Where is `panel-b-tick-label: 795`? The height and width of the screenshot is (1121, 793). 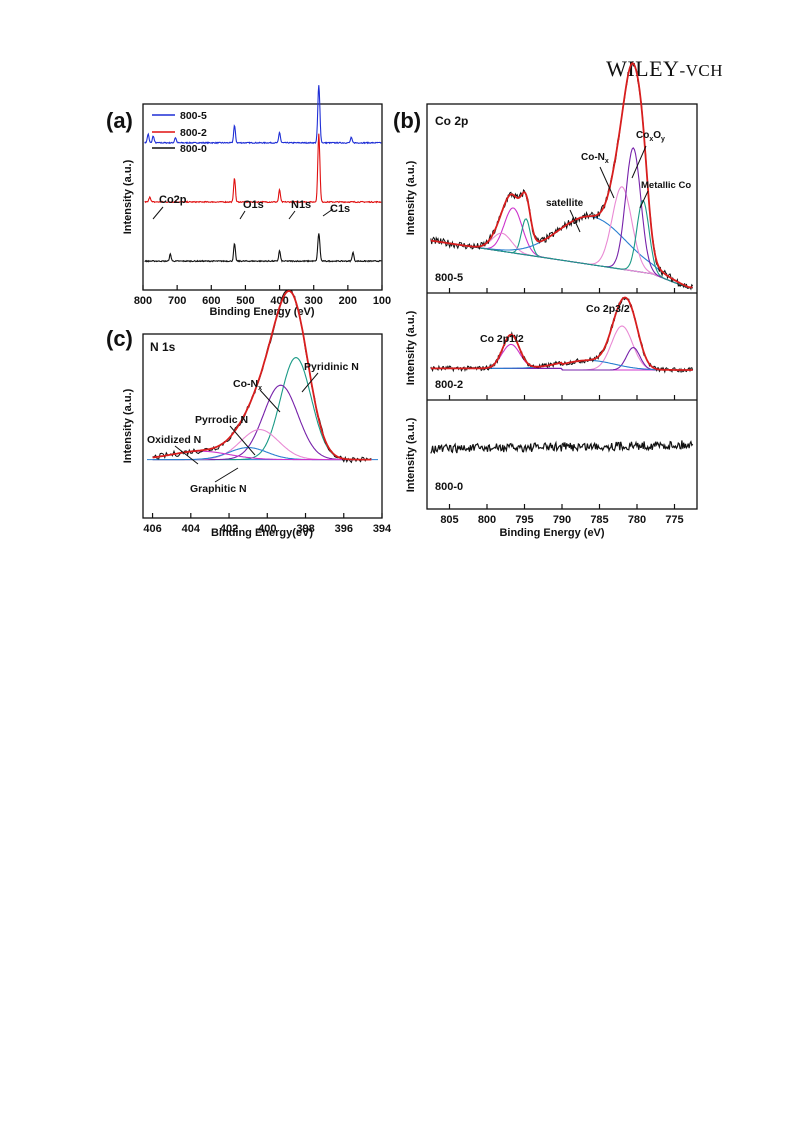
panel-b-tick-label: 795 is located at coordinates (524, 520).